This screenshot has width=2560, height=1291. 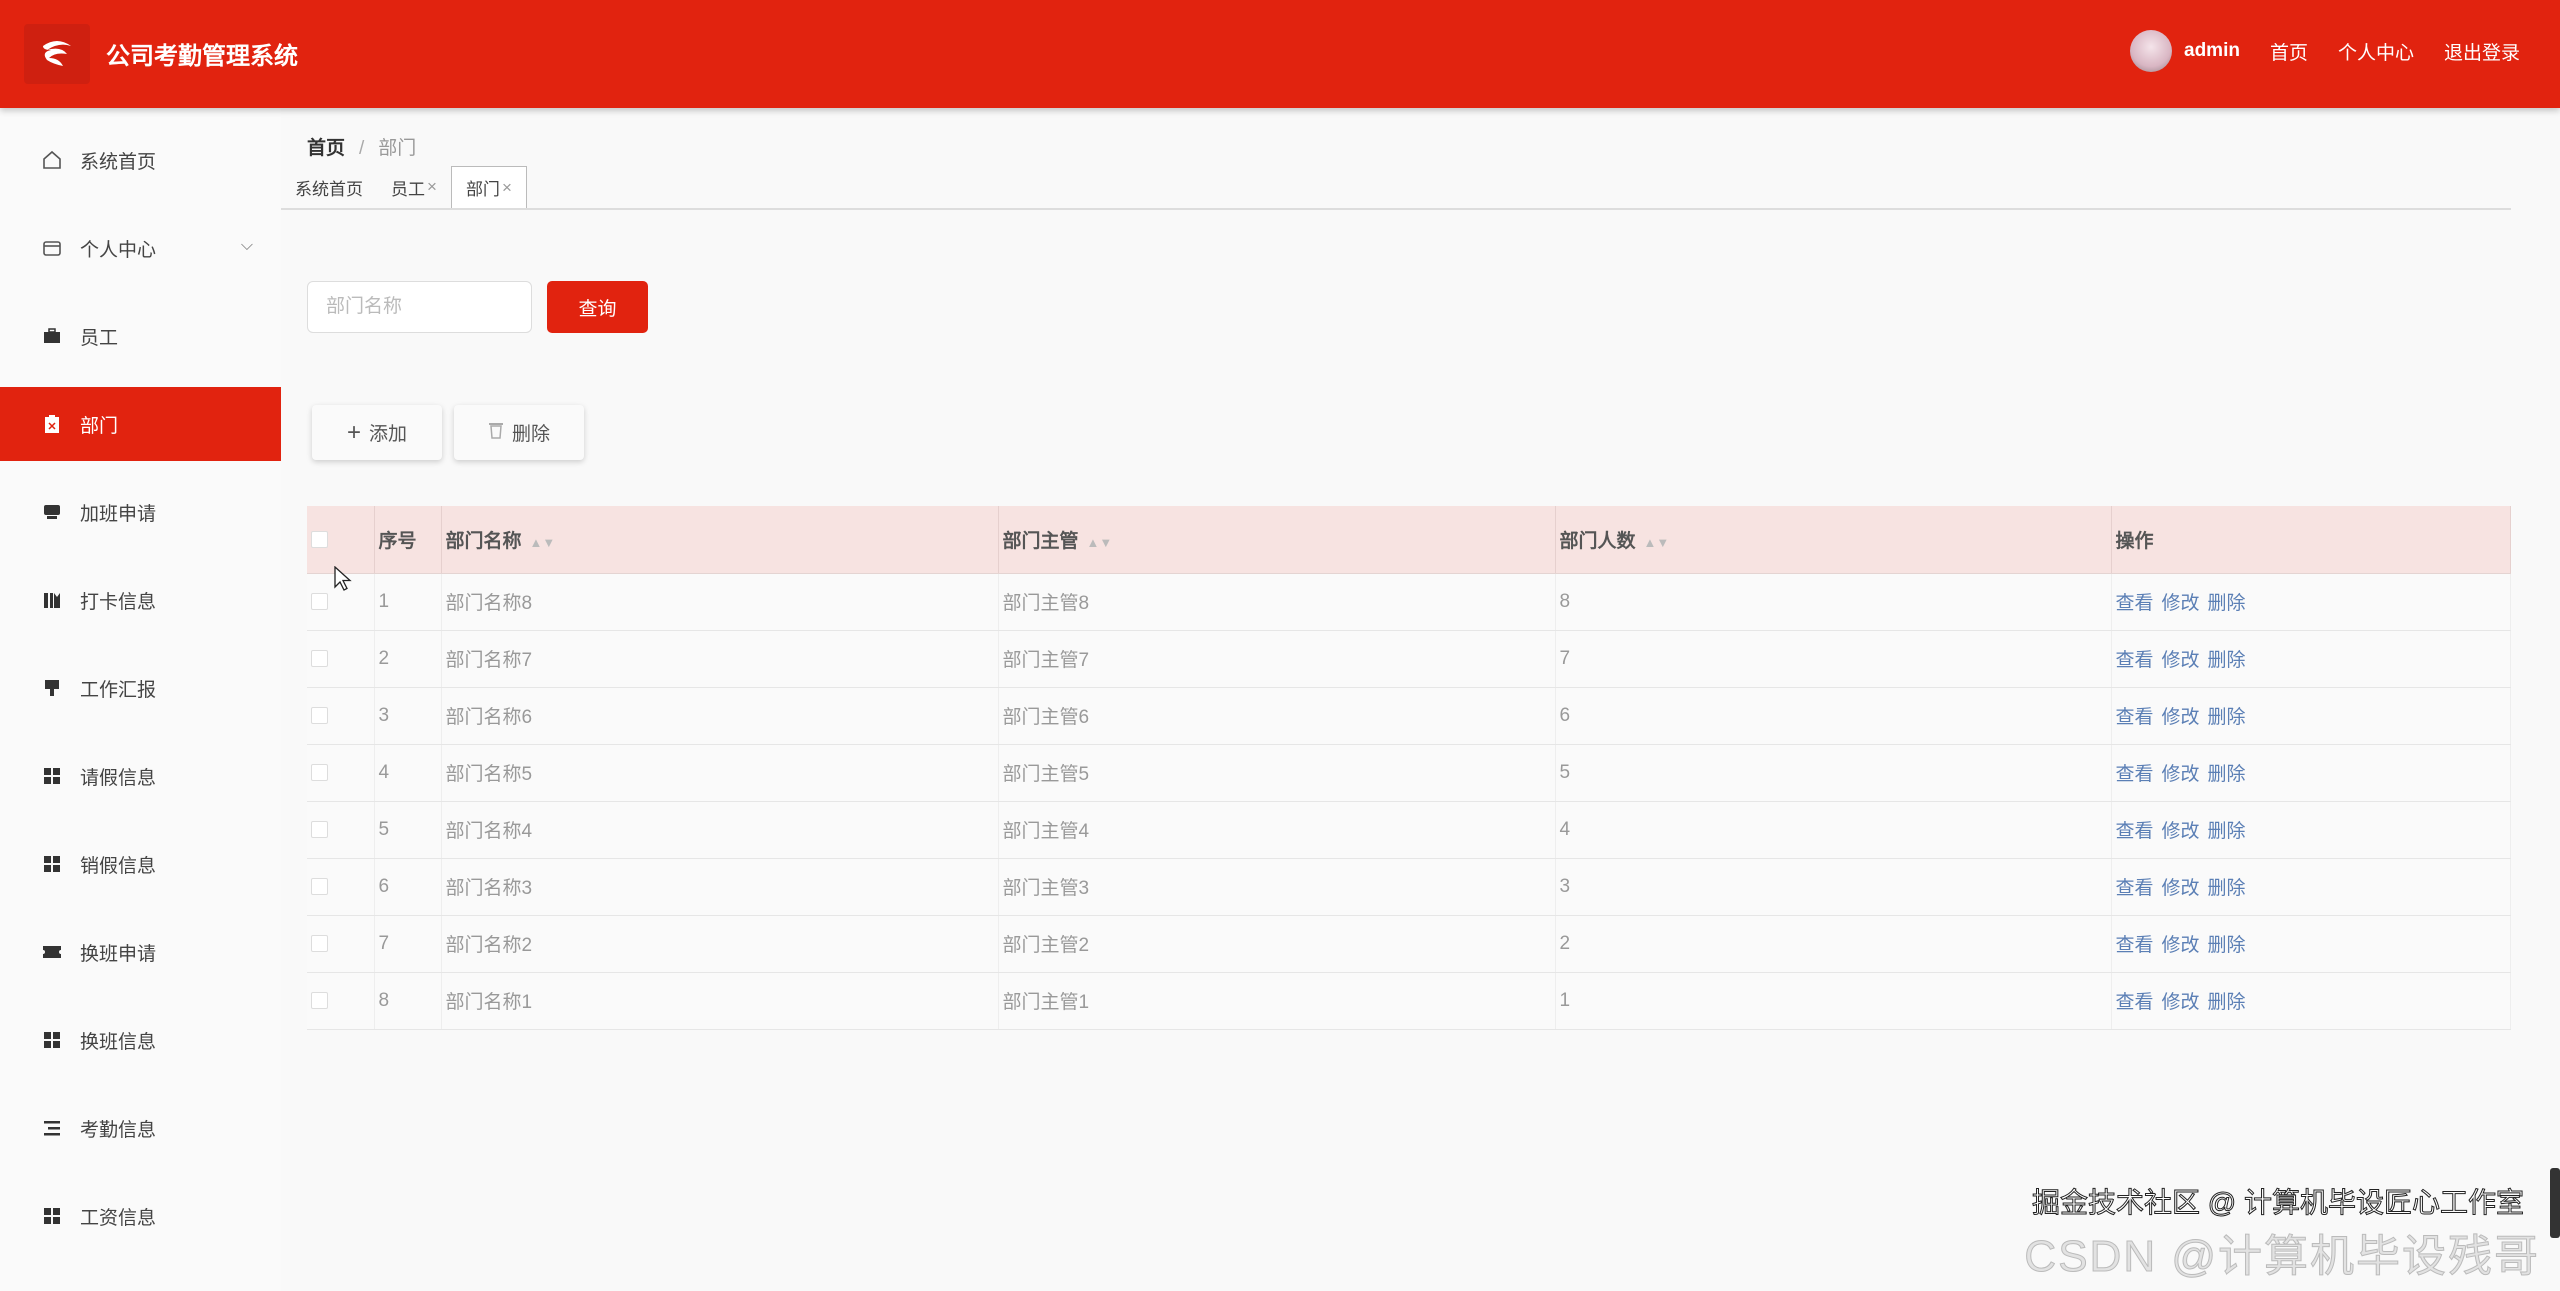 I want to click on column-header: 部门主管 ▲▼, so click(x=1277, y=540).